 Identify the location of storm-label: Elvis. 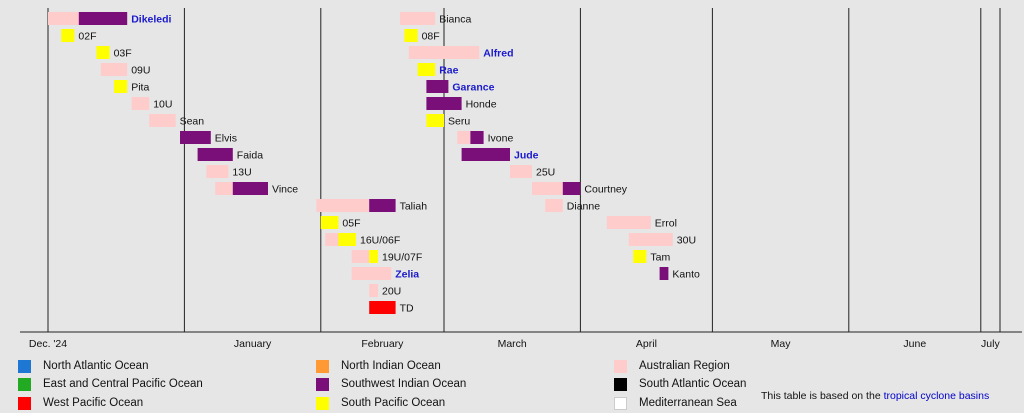
(226, 139).